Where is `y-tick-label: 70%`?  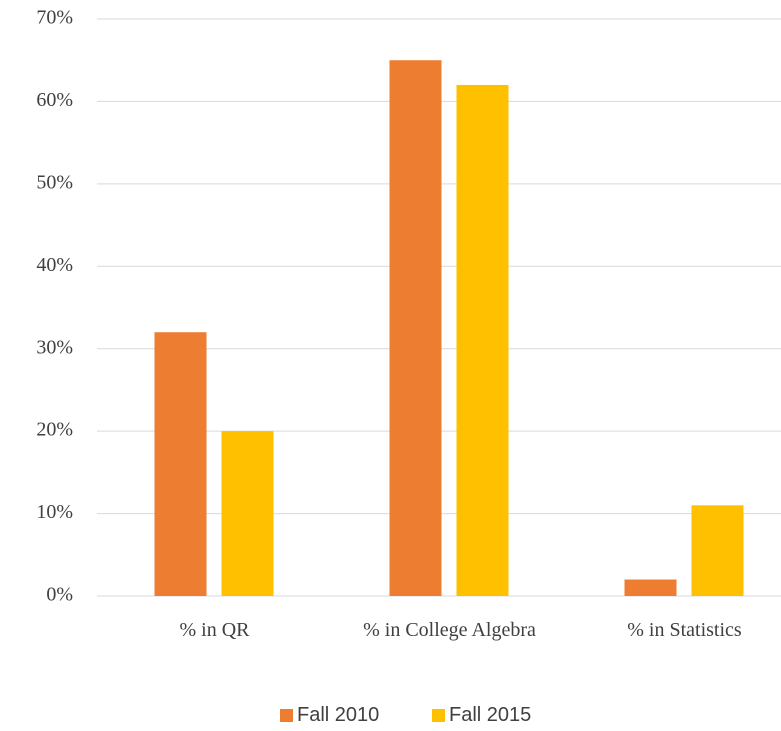
y-tick-label: 70% is located at coordinates (54, 18).